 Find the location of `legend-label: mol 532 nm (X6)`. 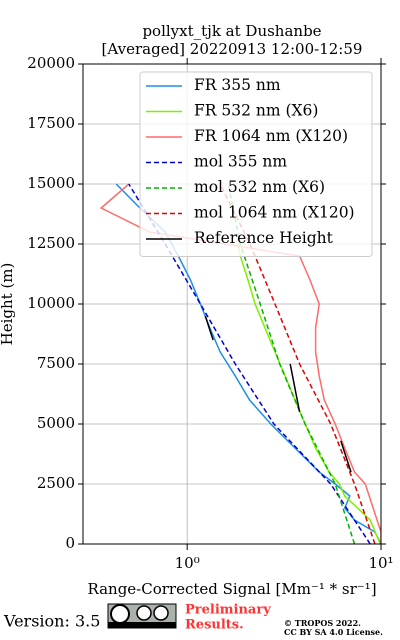

legend-label: mol 532 nm (X6) is located at coordinates (259, 187).